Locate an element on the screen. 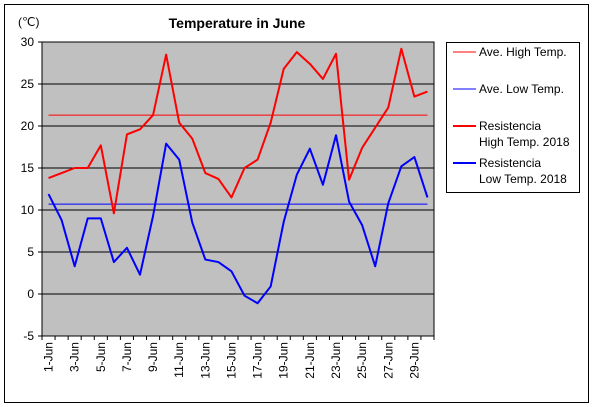 The image size is (593, 407). y-tick-label: -5 is located at coordinates (28, 336).